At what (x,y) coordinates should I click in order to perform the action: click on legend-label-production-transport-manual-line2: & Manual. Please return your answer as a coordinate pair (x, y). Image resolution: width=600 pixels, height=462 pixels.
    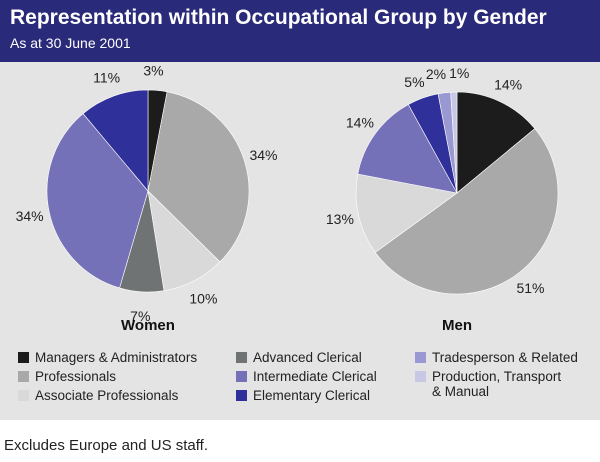
    Looking at the image, I should click on (460, 391).